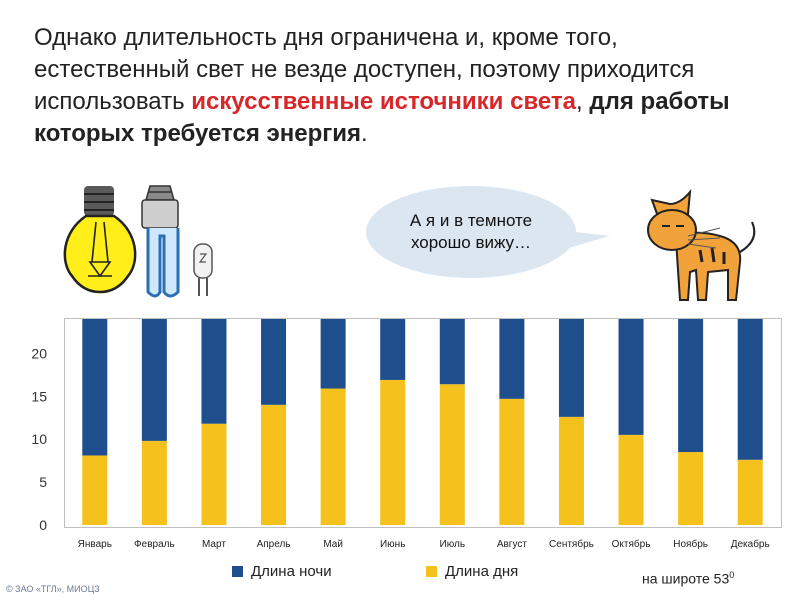 The width and height of the screenshot is (800, 600). I want to click on x-tick-label: Октябрь, so click(631, 544).